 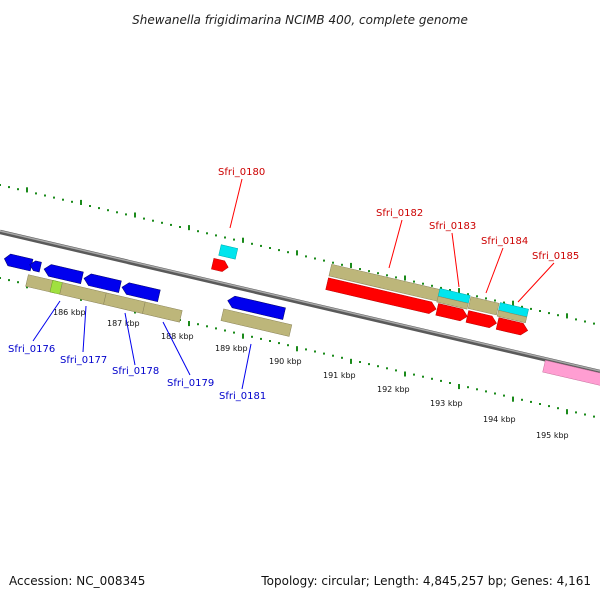 I want to click on gene-label-sfri-0177: Sfri_0177, so click(x=83, y=360).